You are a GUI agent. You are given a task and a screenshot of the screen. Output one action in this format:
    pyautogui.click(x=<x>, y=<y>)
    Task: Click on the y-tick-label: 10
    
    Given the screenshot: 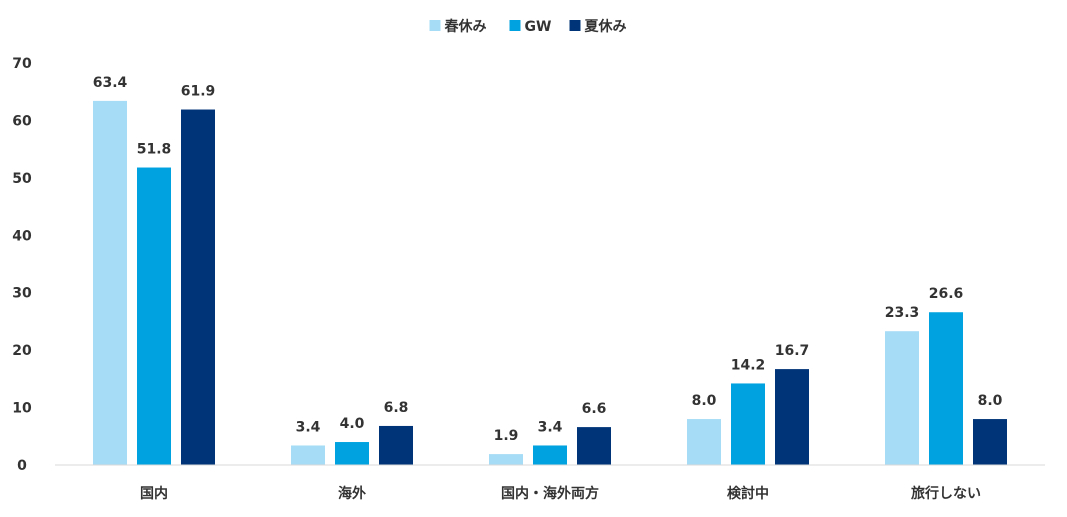 What is the action you would take?
    pyautogui.click(x=22, y=409)
    